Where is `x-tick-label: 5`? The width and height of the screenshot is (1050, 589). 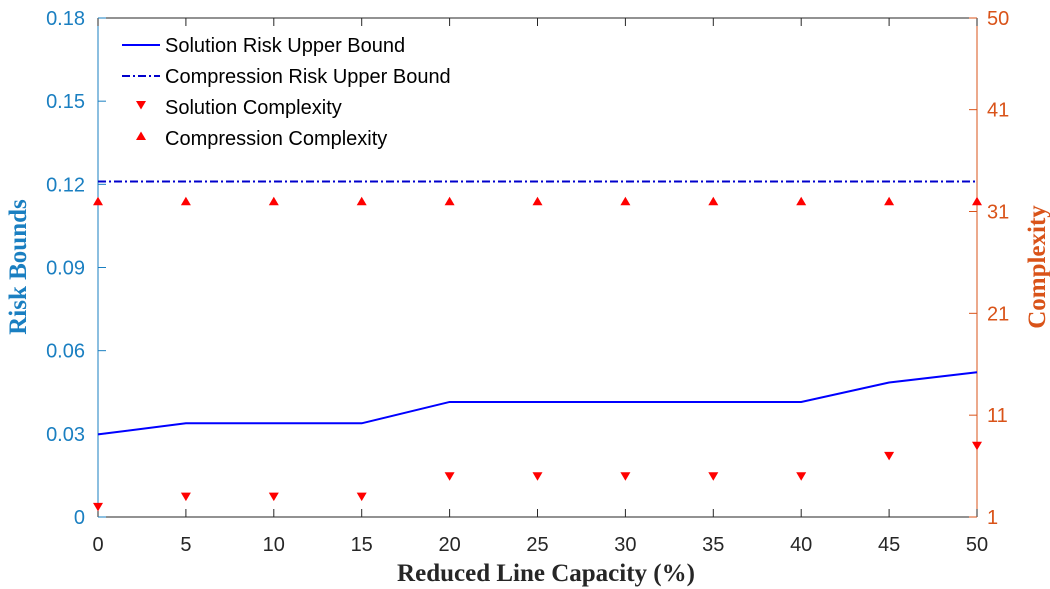 x-tick-label: 5 is located at coordinates (185, 545).